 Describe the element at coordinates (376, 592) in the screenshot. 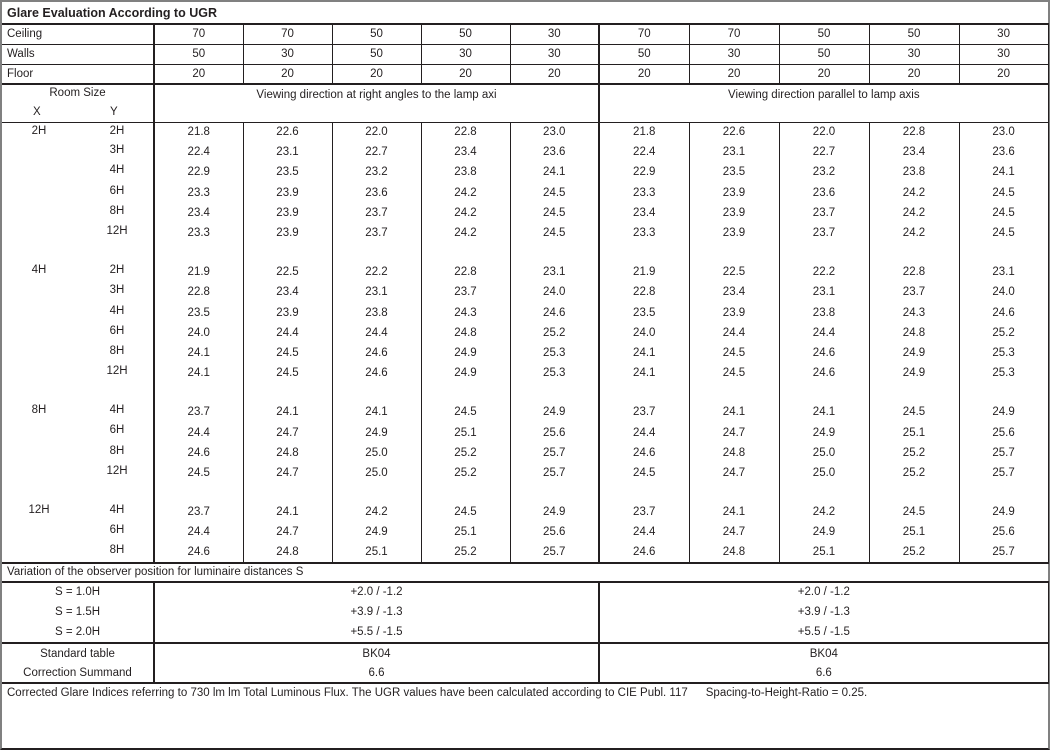

I see `variation-value-perpendicular: +2.0 / -1.2` at that location.